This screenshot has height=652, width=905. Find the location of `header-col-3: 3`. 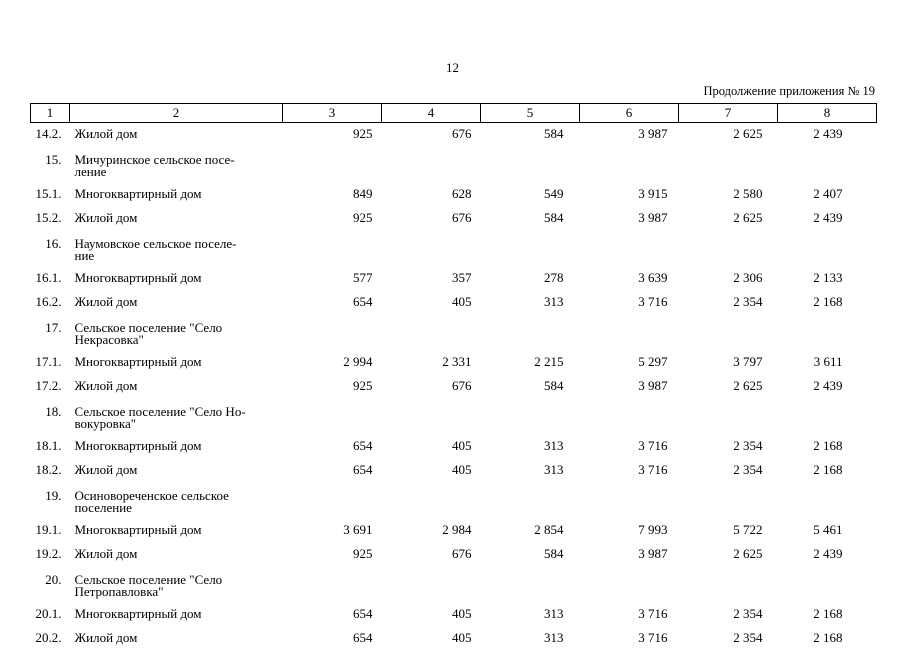

header-col-3: 3 is located at coordinates (332, 113).